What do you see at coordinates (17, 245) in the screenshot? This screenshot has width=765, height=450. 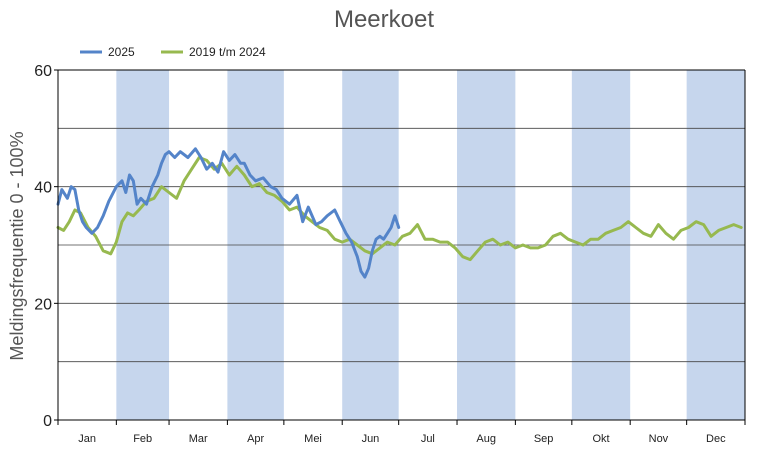 I see `y-axis-label: Meldingsfrequentie 0 - 100%` at bounding box center [17, 245].